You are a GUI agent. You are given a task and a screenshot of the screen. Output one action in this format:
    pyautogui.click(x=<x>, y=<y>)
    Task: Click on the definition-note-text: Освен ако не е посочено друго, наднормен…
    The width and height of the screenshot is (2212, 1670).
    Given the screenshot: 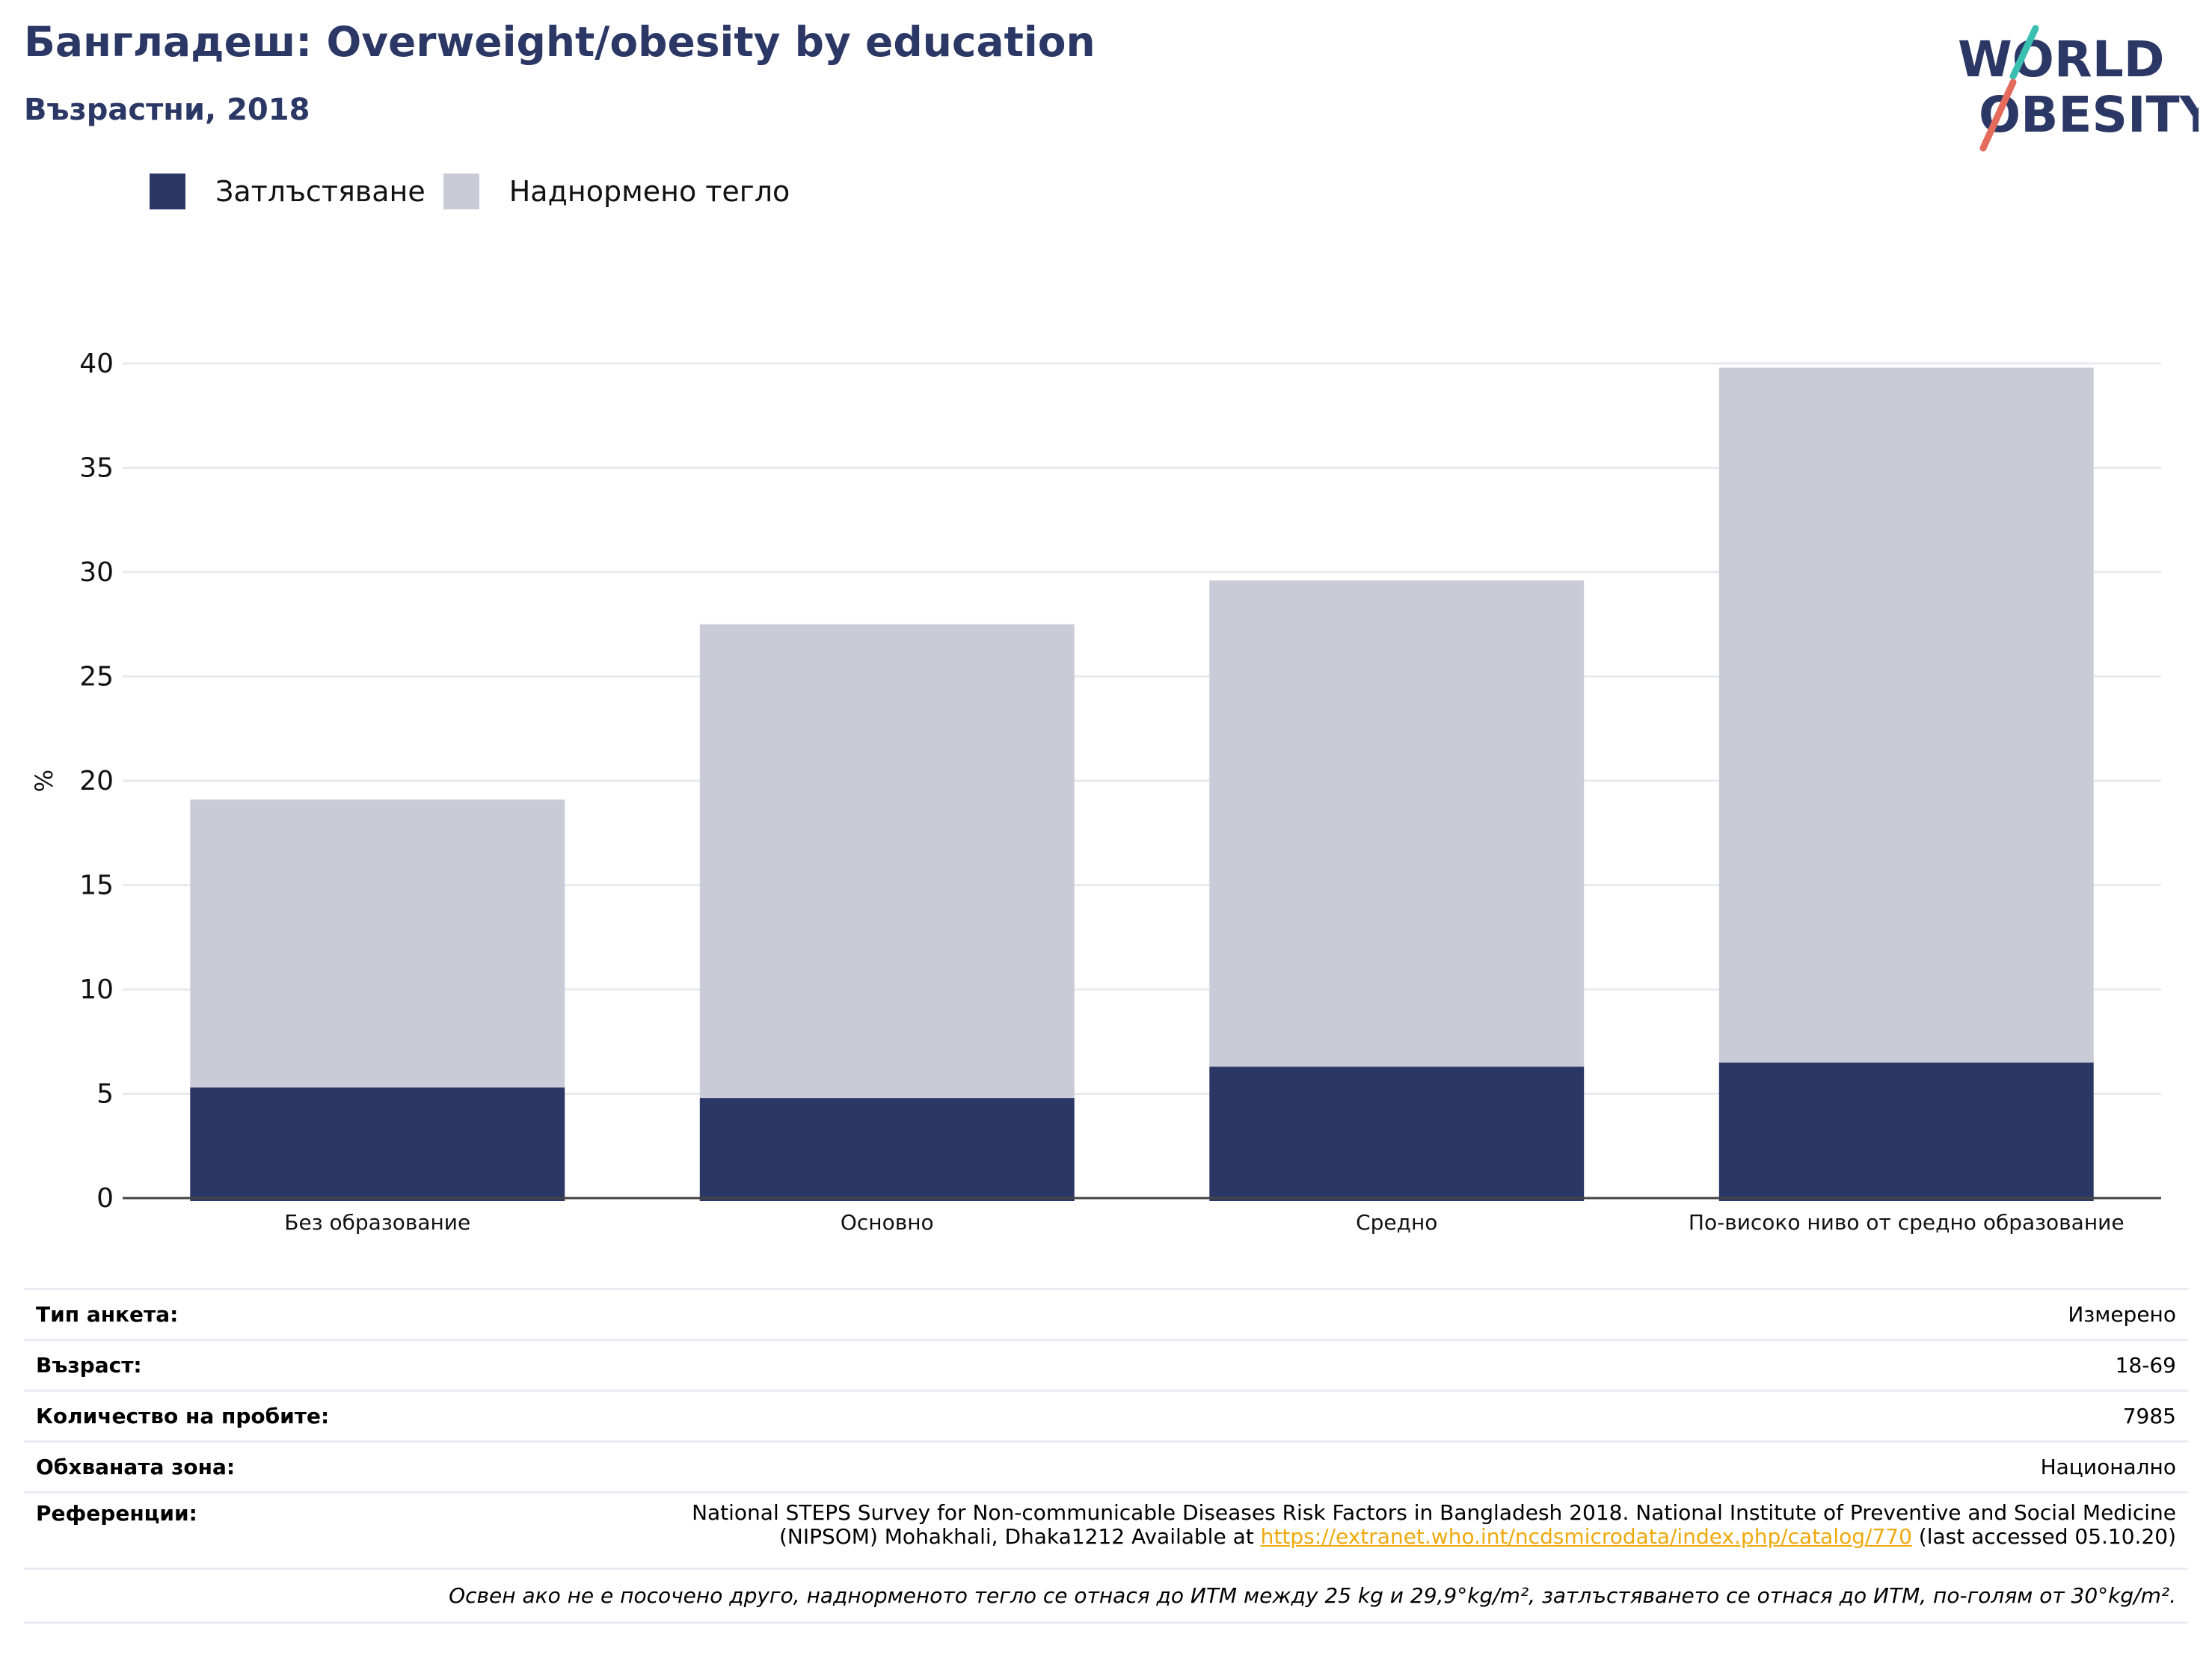 What is the action you would take?
    pyautogui.click(x=1312, y=1595)
    